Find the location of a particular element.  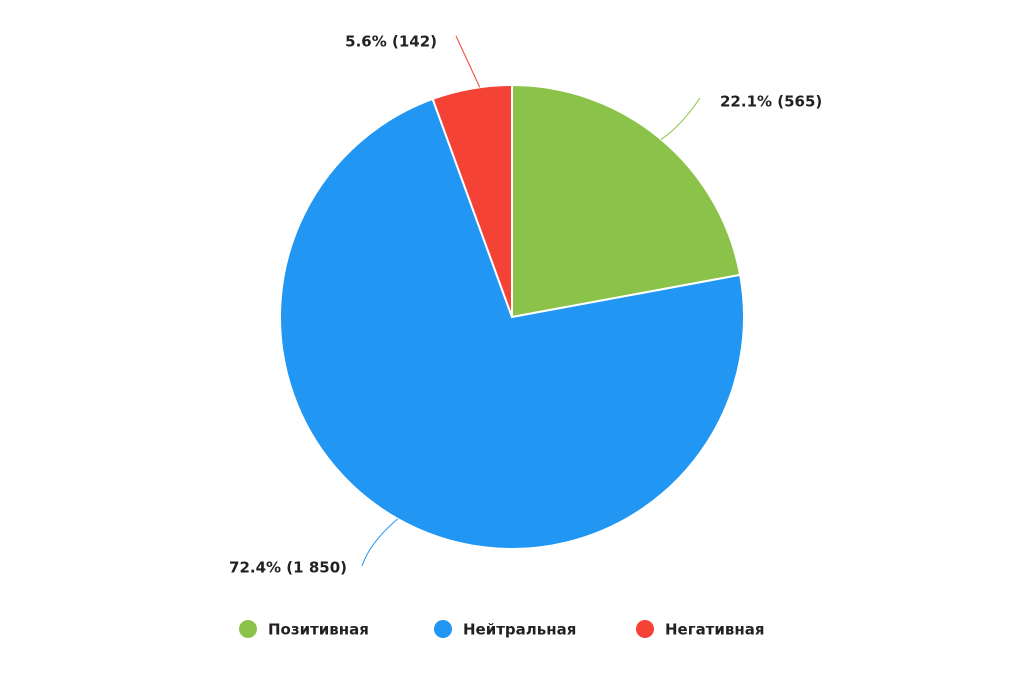

legend-label: Позитивная is located at coordinates (318, 630).